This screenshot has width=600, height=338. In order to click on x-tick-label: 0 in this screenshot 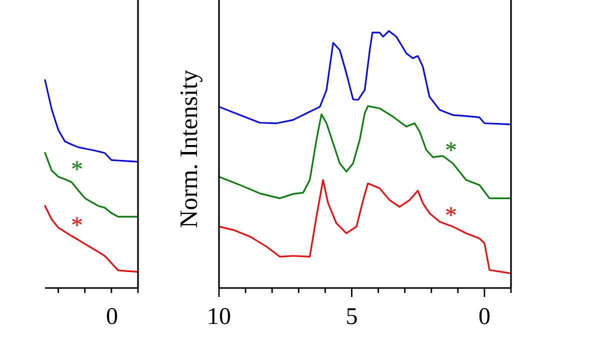, I will do `click(484, 317)`.